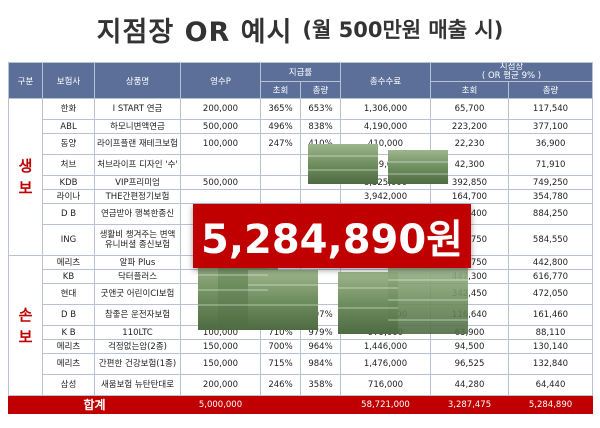 The width and height of the screenshot is (600, 428). Describe the element at coordinates (300, 72) in the screenshot. I see `header-rate: 지급률` at that location.